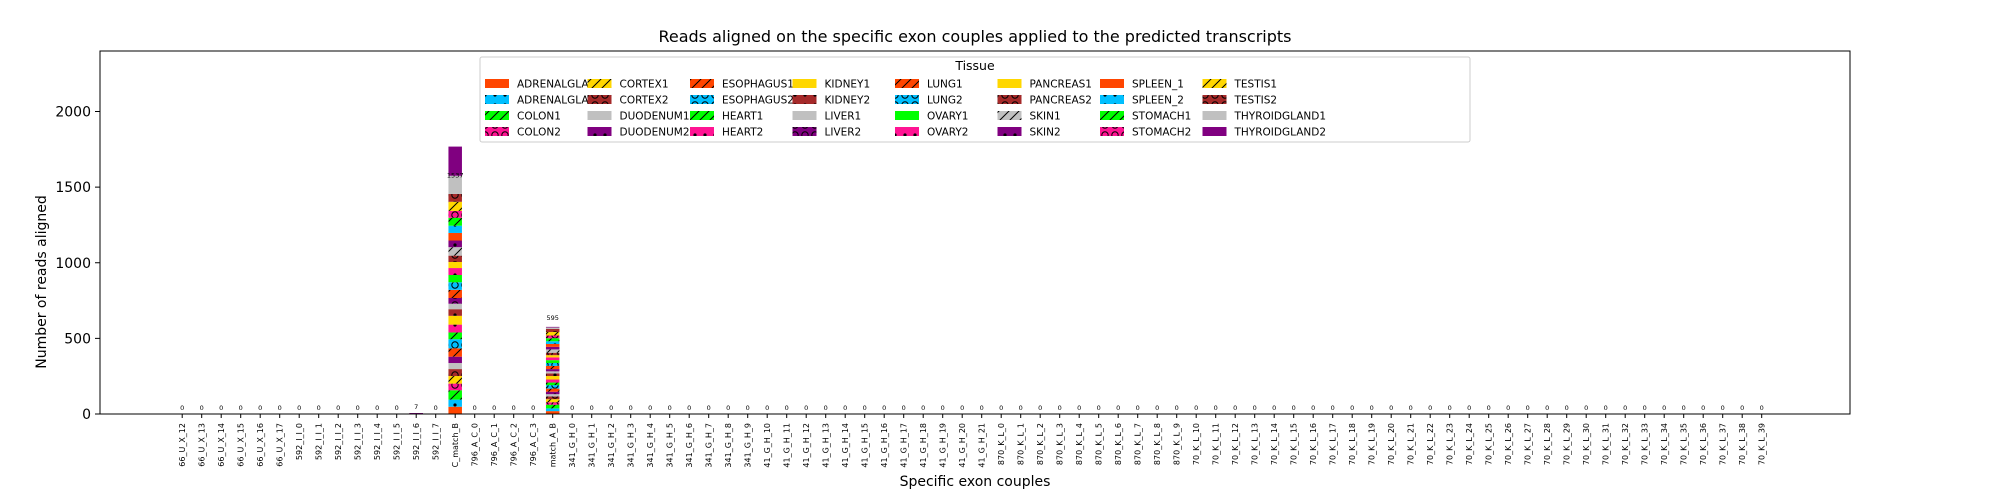  Describe the element at coordinates (552, 318) in the screenshot. I see `bar-total-match-a-b: 595` at that location.